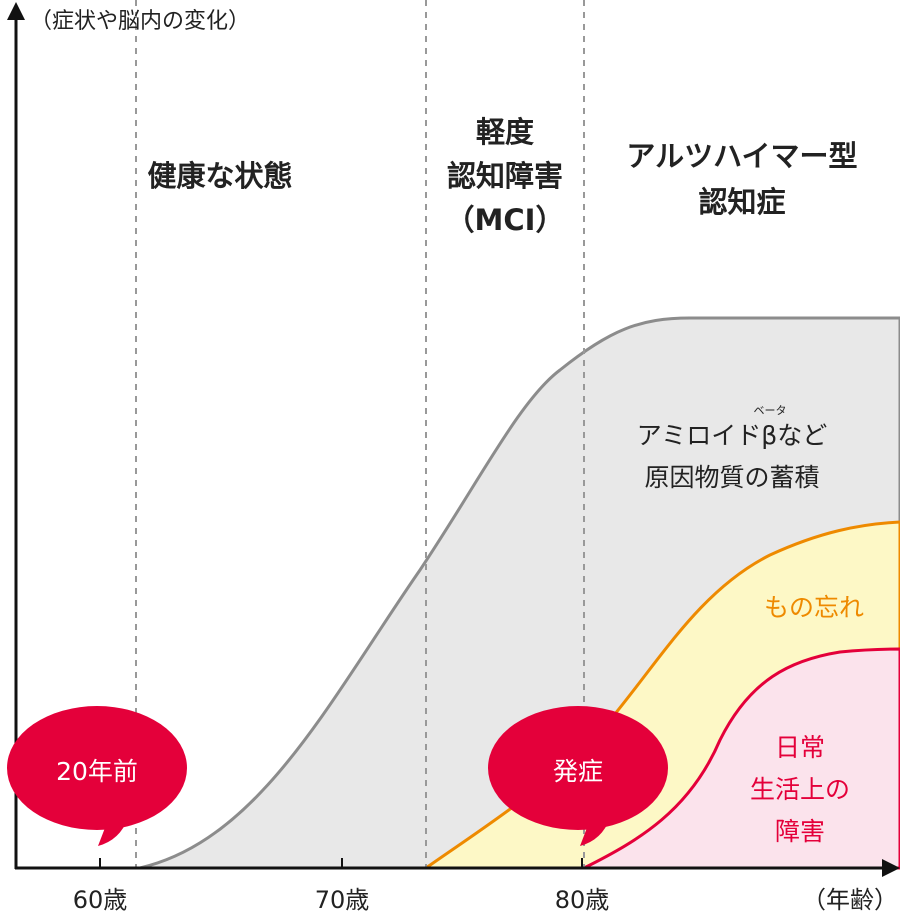  What do you see at coordinates (741, 758) in the screenshot?
I see `daily-life-area` at bounding box center [741, 758].